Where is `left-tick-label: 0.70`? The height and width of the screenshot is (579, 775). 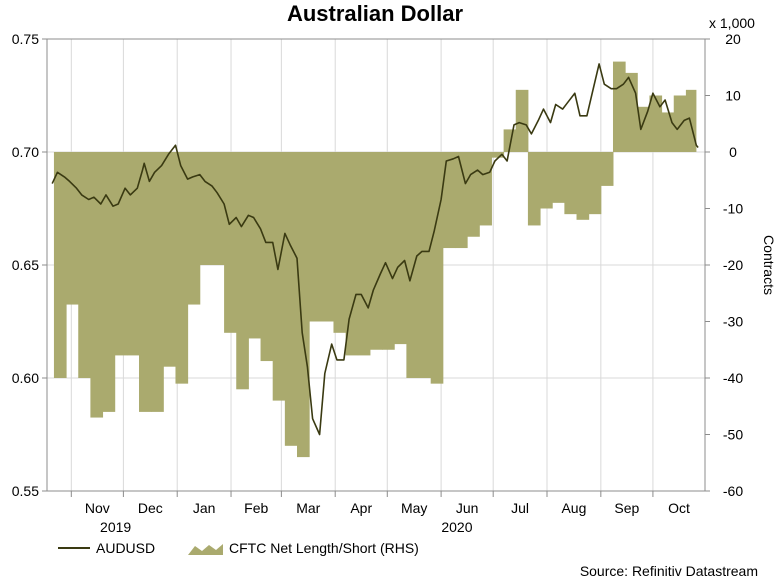 left-tick-label: 0.70 is located at coordinates (25, 152).